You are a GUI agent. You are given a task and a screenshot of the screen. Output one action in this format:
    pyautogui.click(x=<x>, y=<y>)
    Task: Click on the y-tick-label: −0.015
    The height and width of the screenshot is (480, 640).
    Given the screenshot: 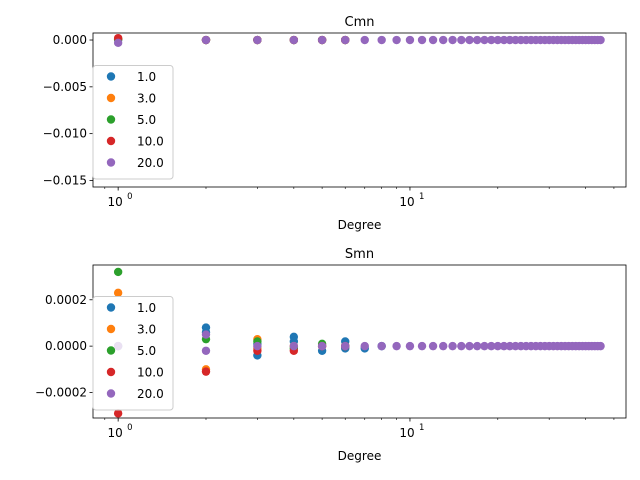 What is the action you would take?
    pyautogui.click(x=65, y=180)
    